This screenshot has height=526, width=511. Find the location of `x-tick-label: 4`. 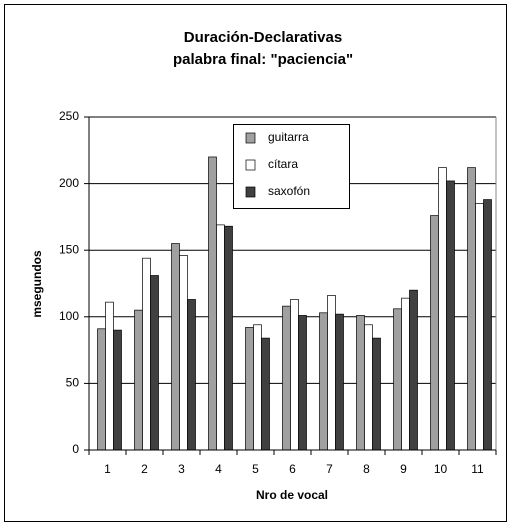

x-tick-label: 4 is located at coordinates (218, 469).